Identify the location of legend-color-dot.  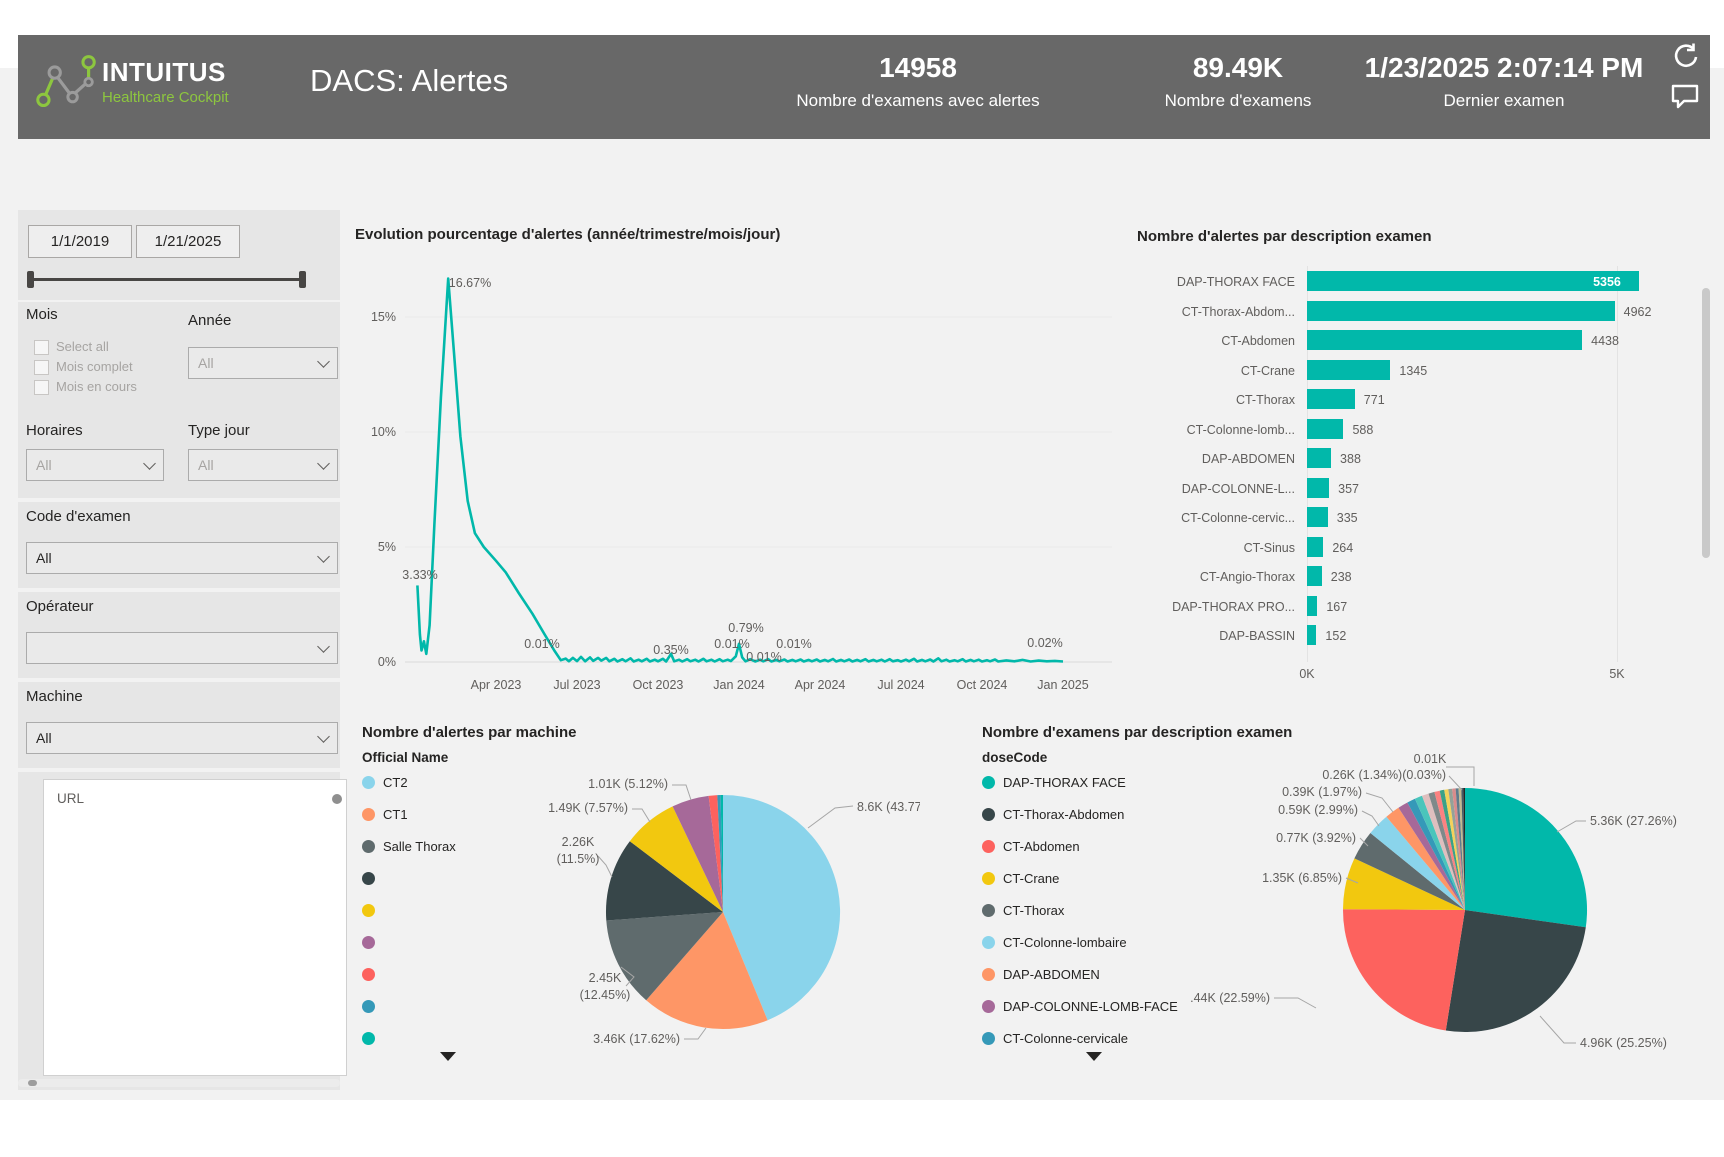
(988, 814).